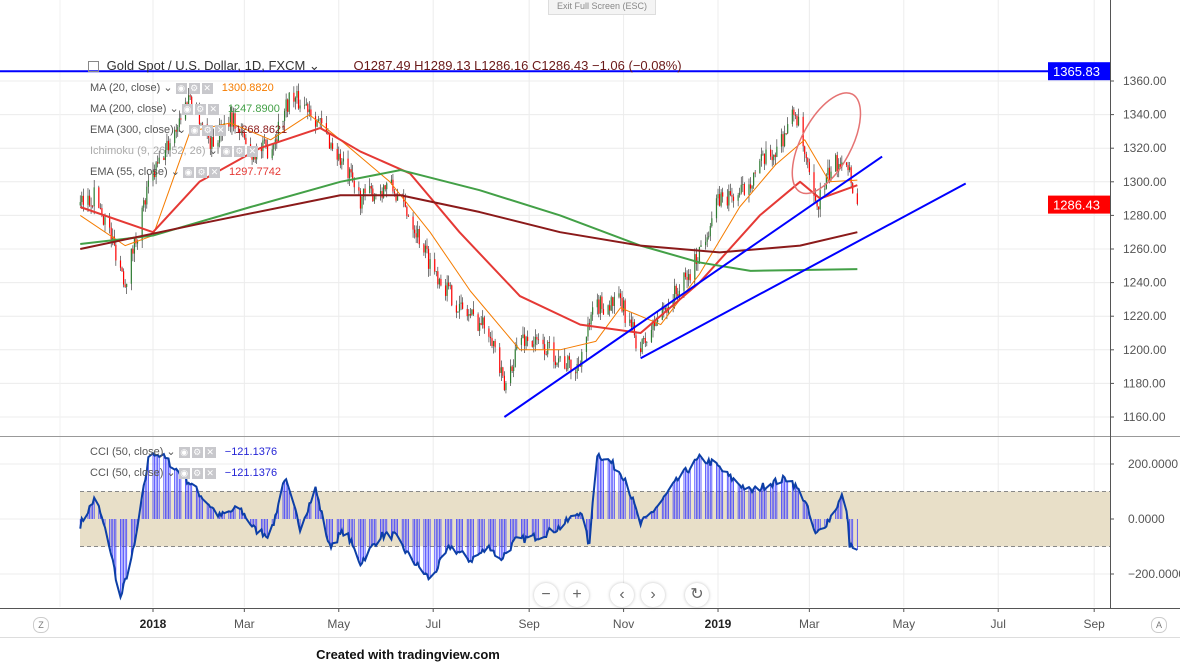 This screenshot has width=1180, height=670. Describe the element at coordinates (1079, 71) in the screenshot. I see `horizontal-line-price-label-bg` at that location.